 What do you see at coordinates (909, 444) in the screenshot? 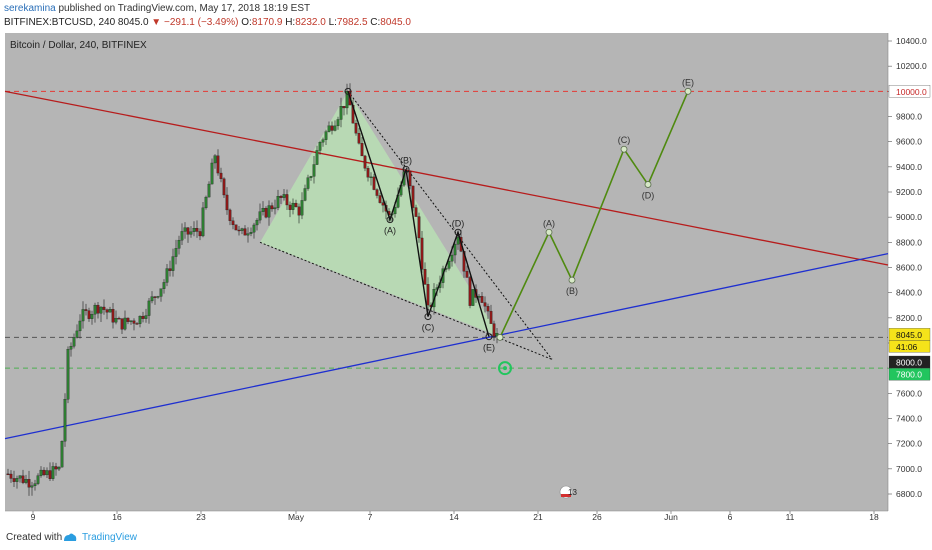
I see `y-tick-label: 7200.0` at bounding box center [909, 444].